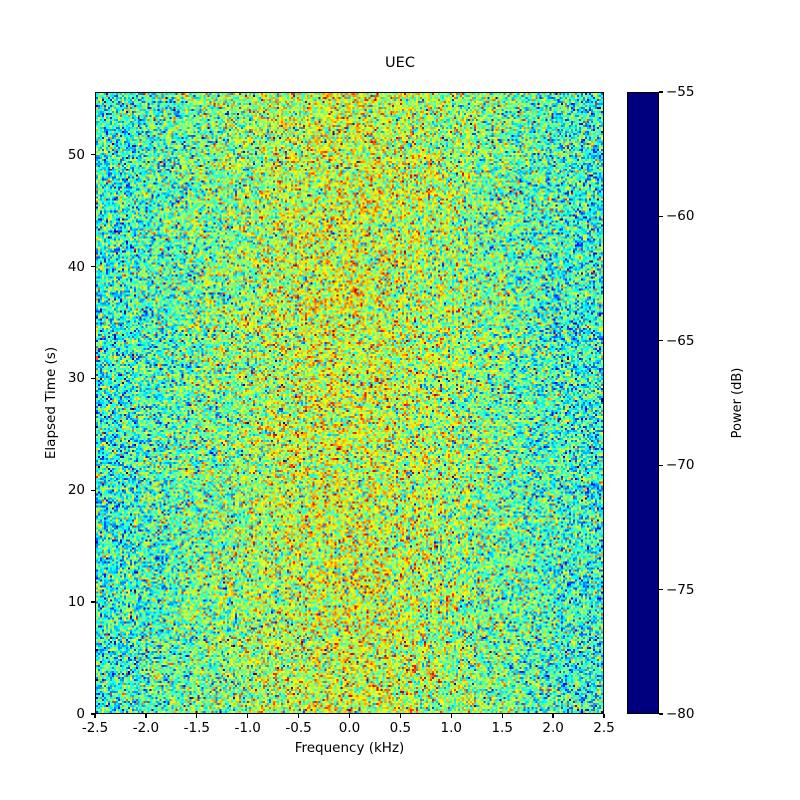 The width and height of the screenshot is (800, 800). I want to click on x-tick-label: 2.0, so click(553, 728).